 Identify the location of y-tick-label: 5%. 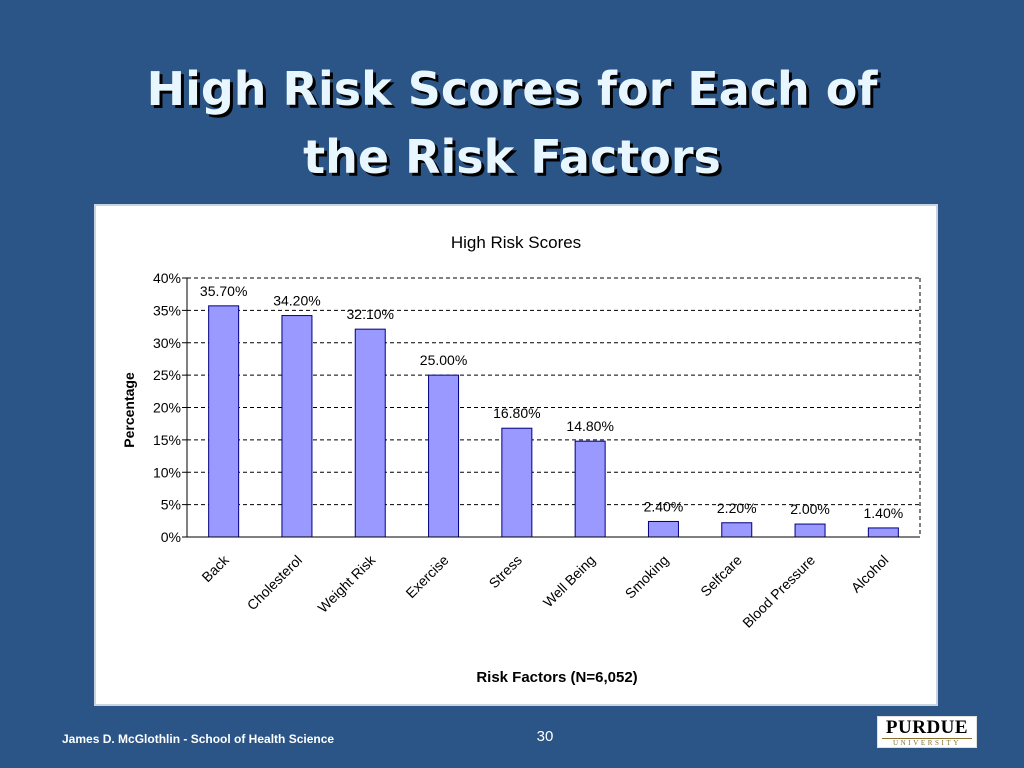
(171, 505).